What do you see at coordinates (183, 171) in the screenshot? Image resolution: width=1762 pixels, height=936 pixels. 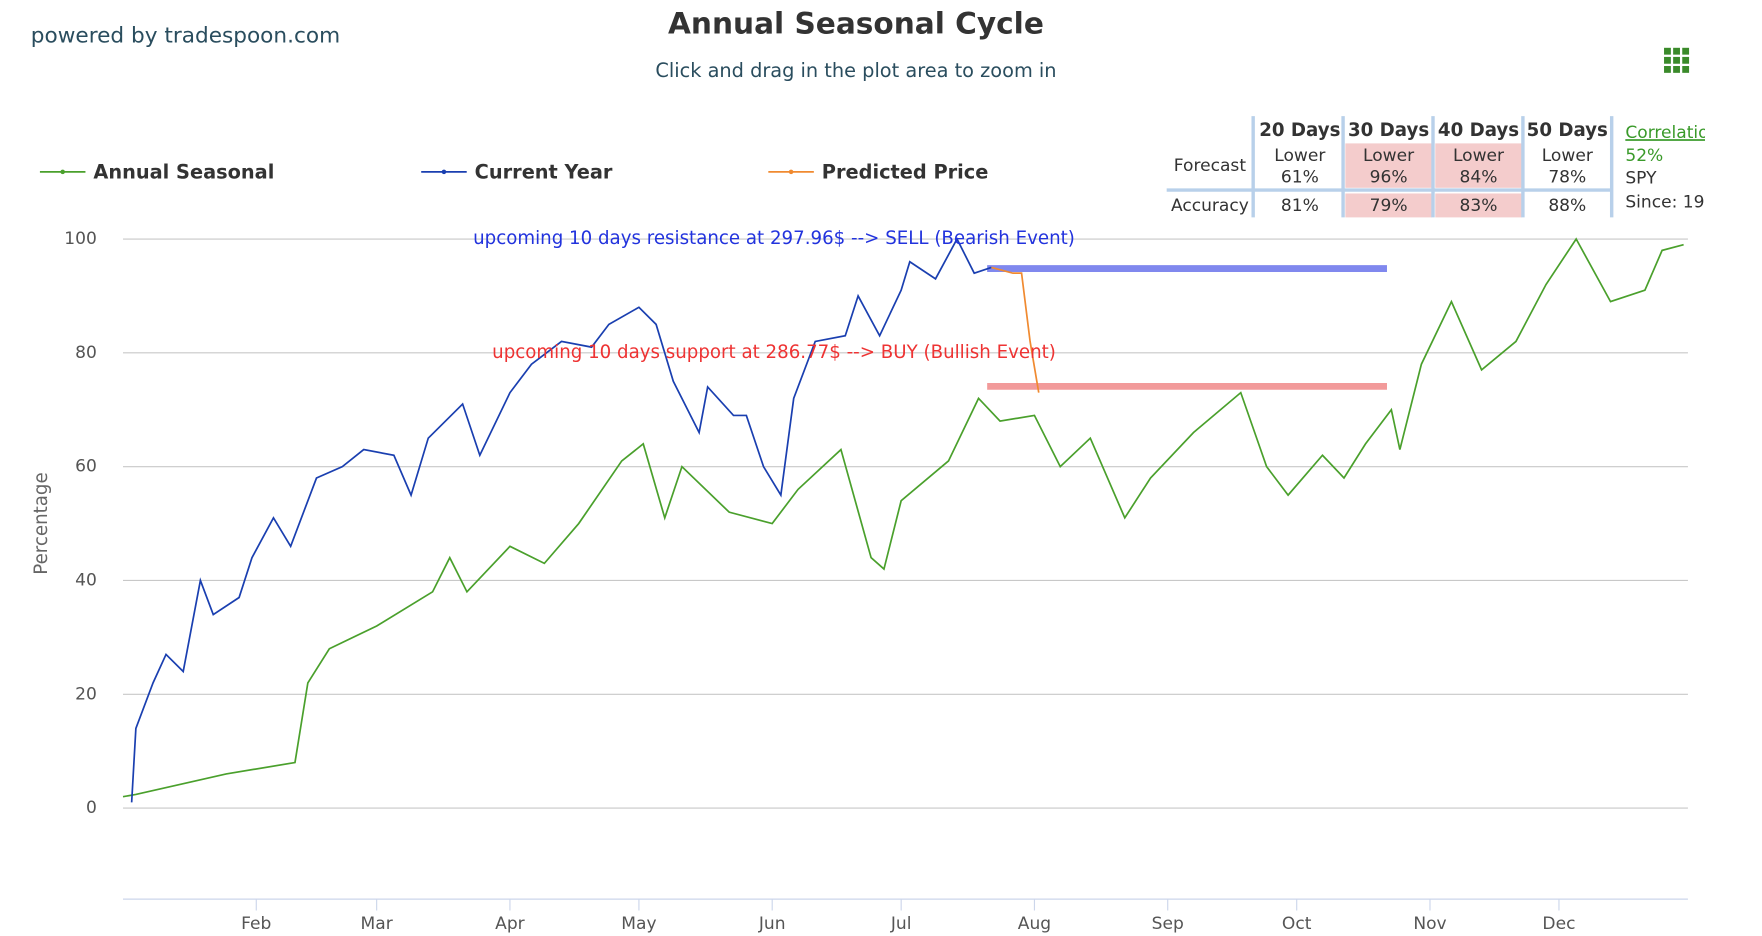 I see `legend-label: Annual Seasonal` at bounding box center [183, 171].